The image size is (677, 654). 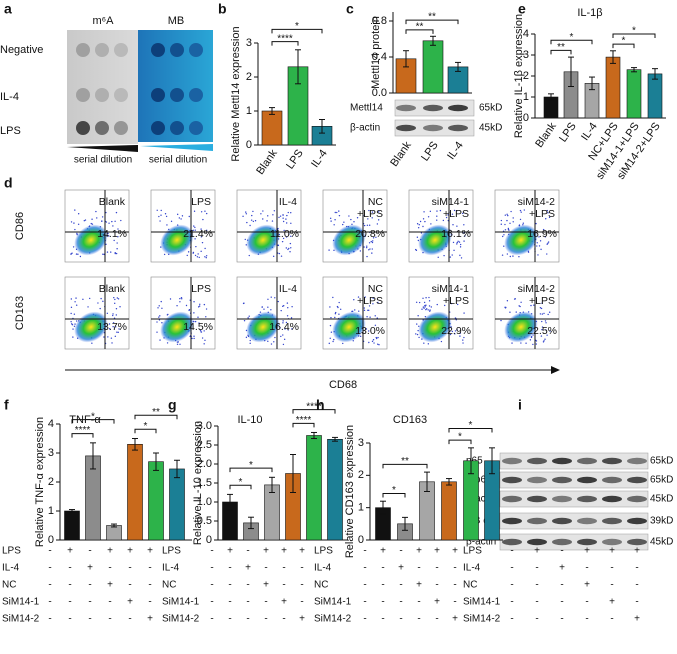 What do you see at coordinates (198, 483) in the screenshot?
I see `y-axis-label: Relative IL-10 expression` at bounding box center [198, 483].